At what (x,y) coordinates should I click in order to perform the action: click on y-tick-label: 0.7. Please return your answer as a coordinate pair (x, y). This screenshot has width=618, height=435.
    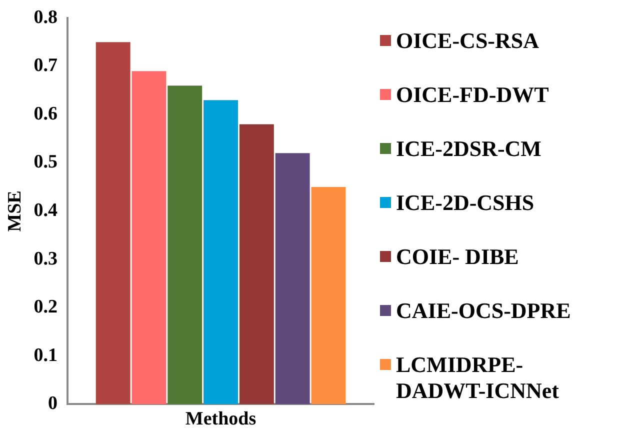
    Looking at the image, I should click on (46, 65).